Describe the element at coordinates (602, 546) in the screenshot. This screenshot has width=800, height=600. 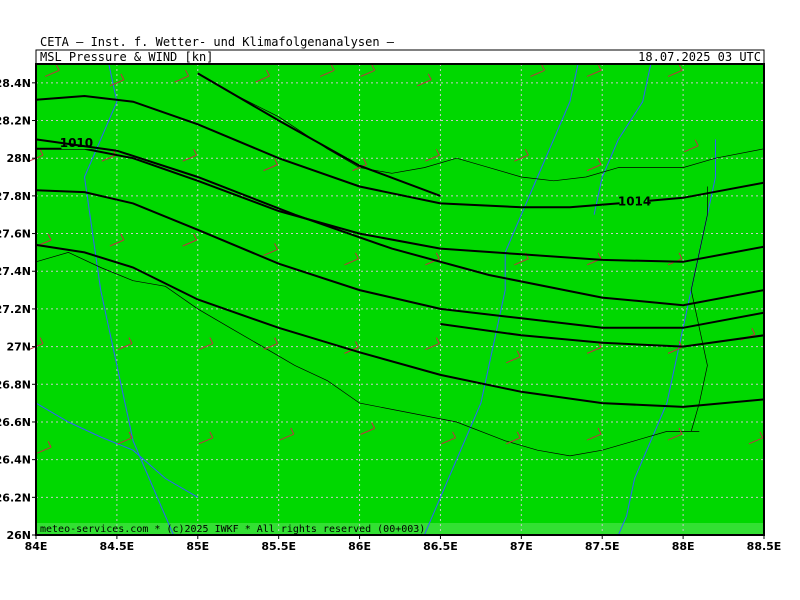
I see `x-tick-label: 87.5E` at that location.